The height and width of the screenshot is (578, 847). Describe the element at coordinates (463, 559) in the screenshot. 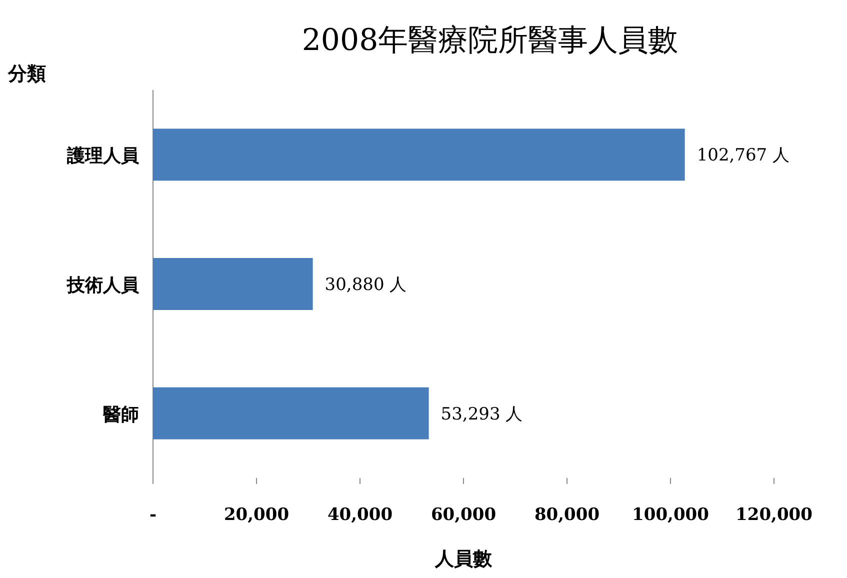

I see `x-axis-title: 人員數` at that location.